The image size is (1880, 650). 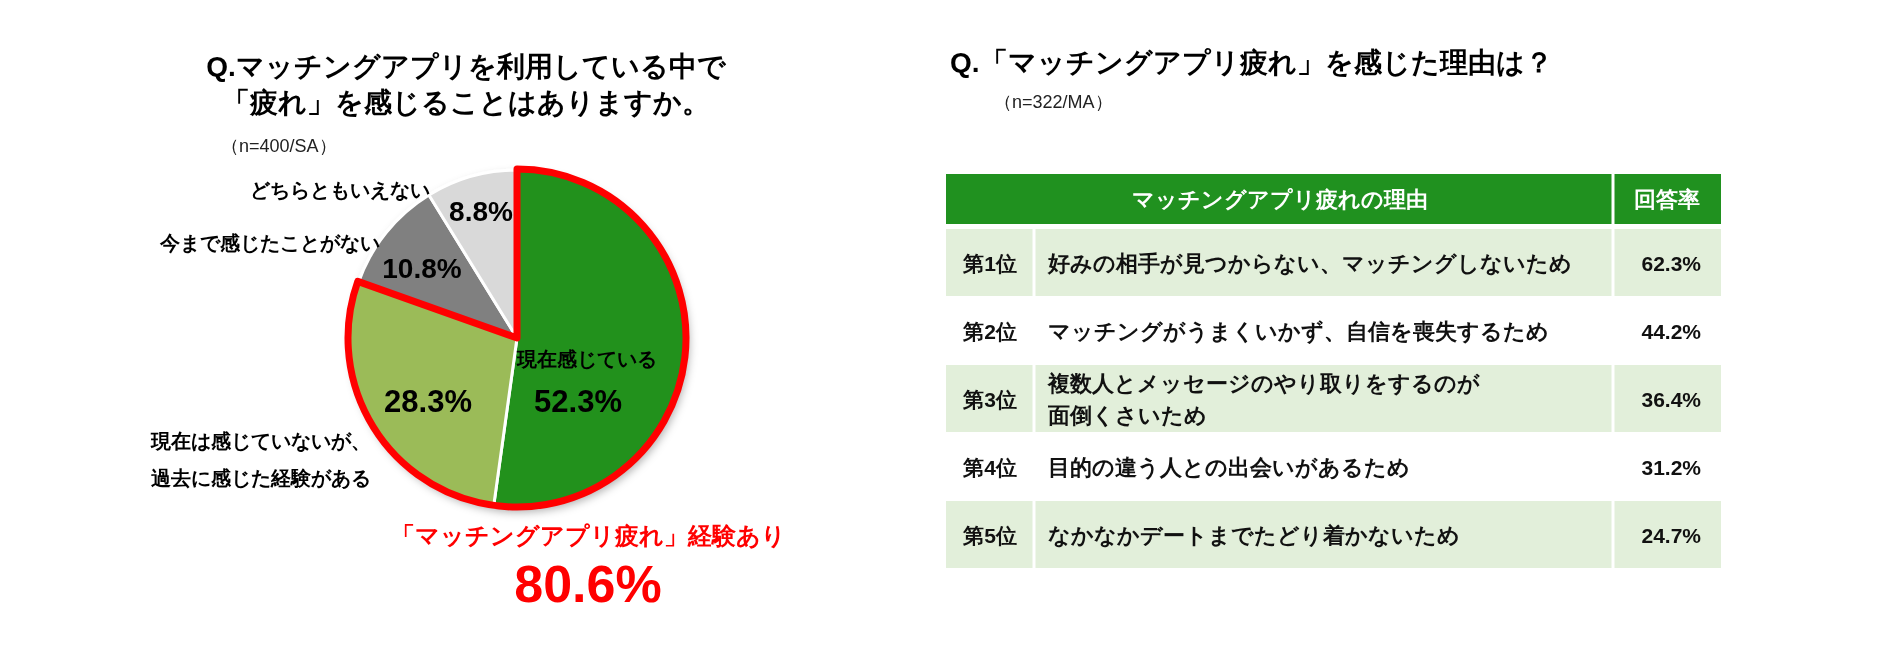 I want to click on category-label: 第2位, so click(x=990, y=331).